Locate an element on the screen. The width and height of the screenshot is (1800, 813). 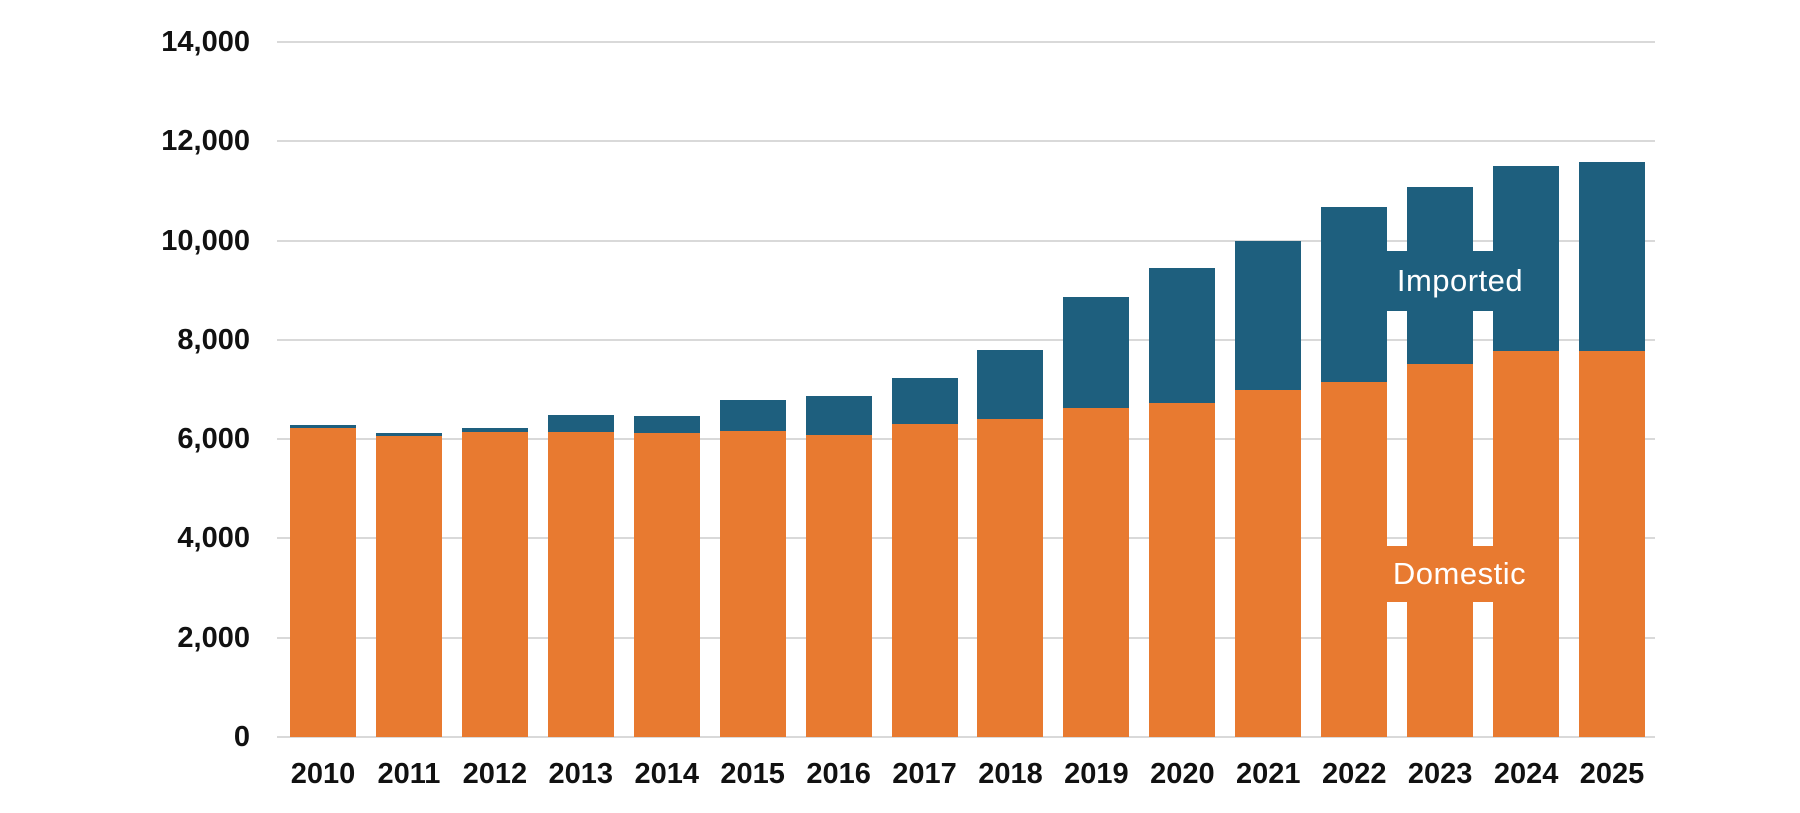
bar-2013 is located at coordinates (580, 575).